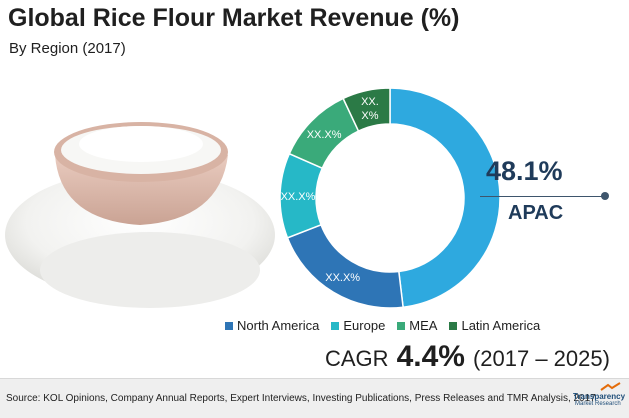 This screenshot has height=418, width=629. I want to click on cagr-label: CAGR, so click(357, 358).